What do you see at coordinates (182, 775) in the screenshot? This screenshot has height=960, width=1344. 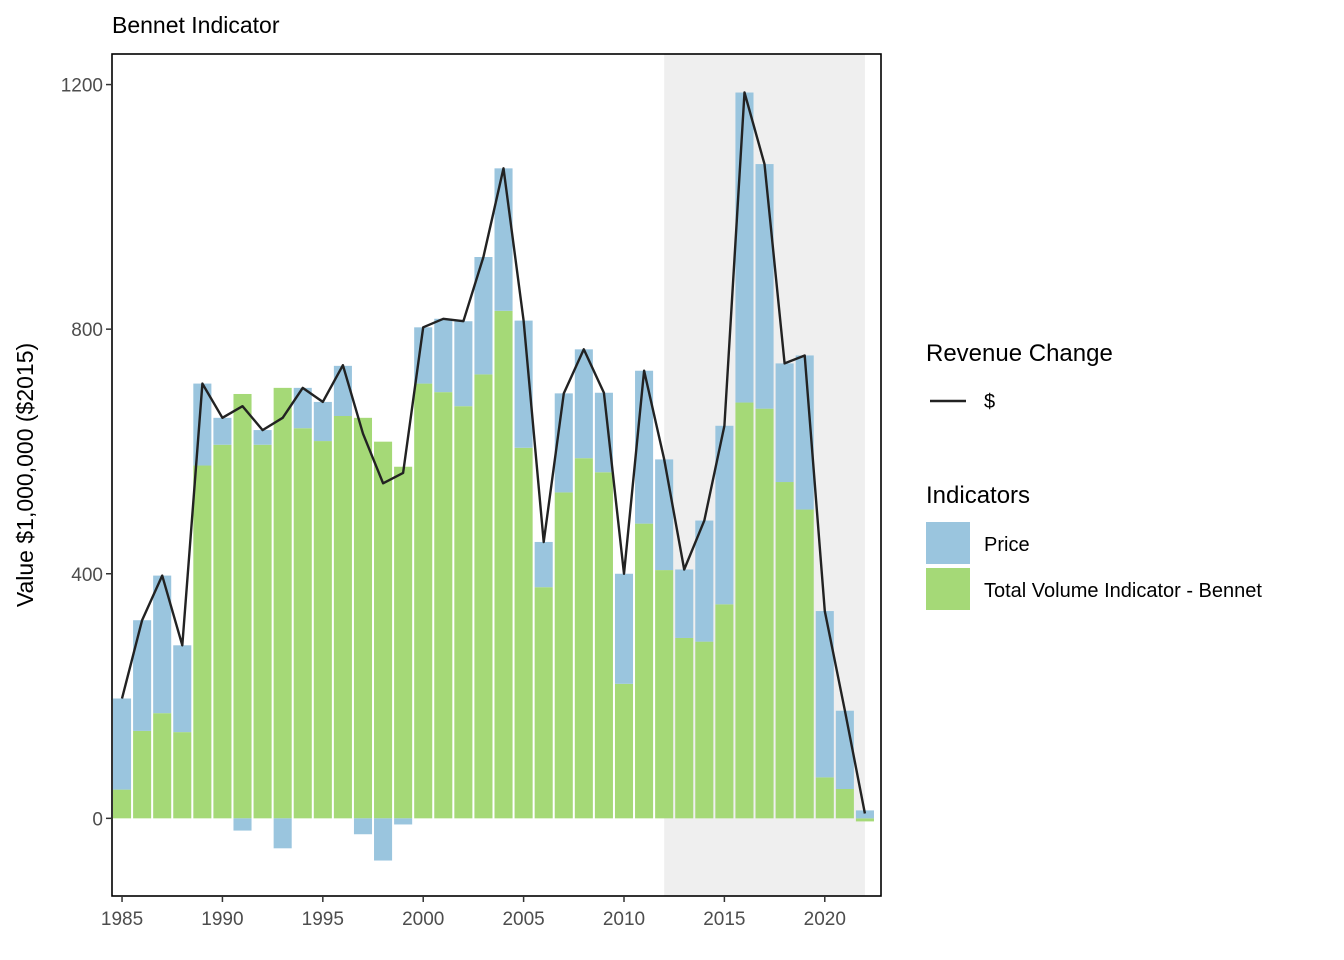 I see `bar-volume-1988` at bounding box center [182, 775].